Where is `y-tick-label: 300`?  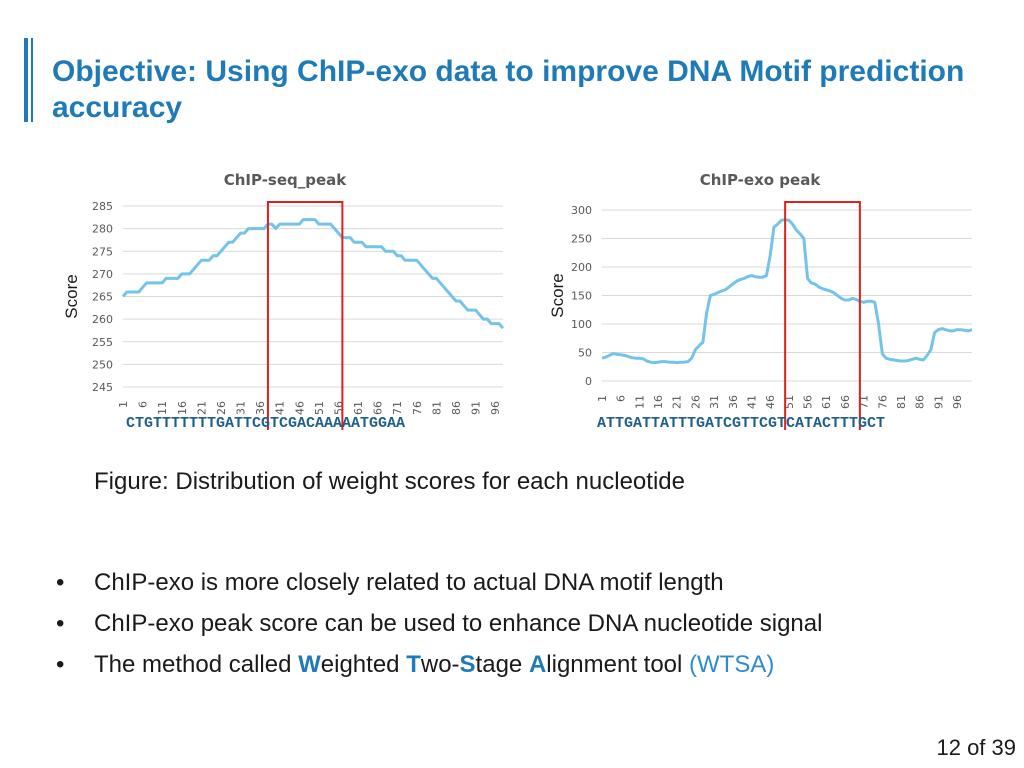
y-tick-label: 300 is located at coordinates (581, 210).